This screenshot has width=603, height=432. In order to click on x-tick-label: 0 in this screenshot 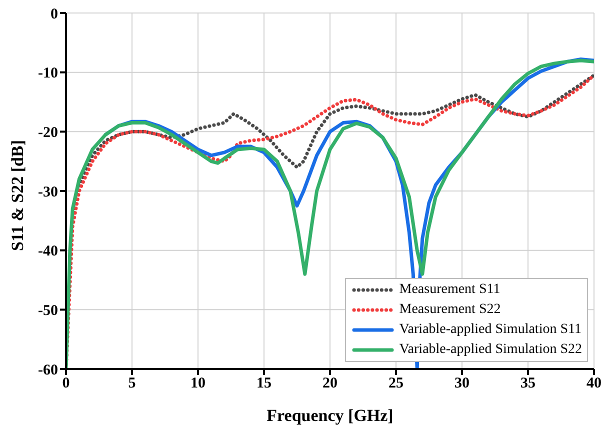, I will do `click(66, 384)`.